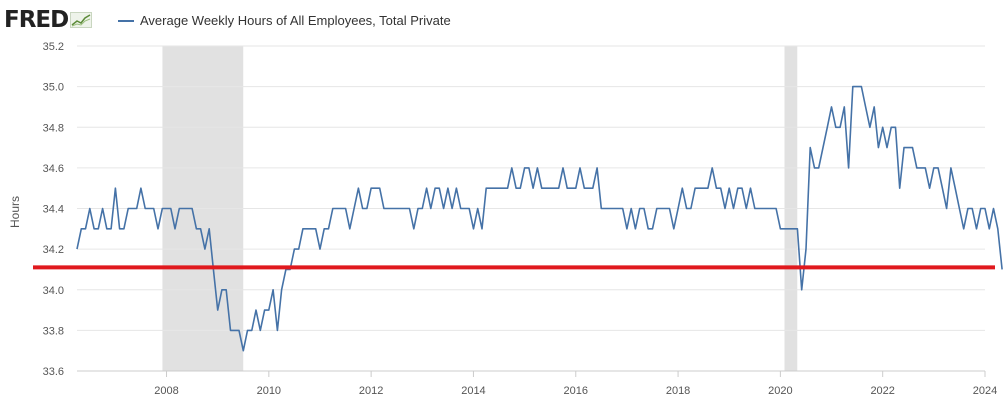  Describe the element at coordinates (576, 391) in the screenshot. I see `x-tick-label: 2016` at that location.